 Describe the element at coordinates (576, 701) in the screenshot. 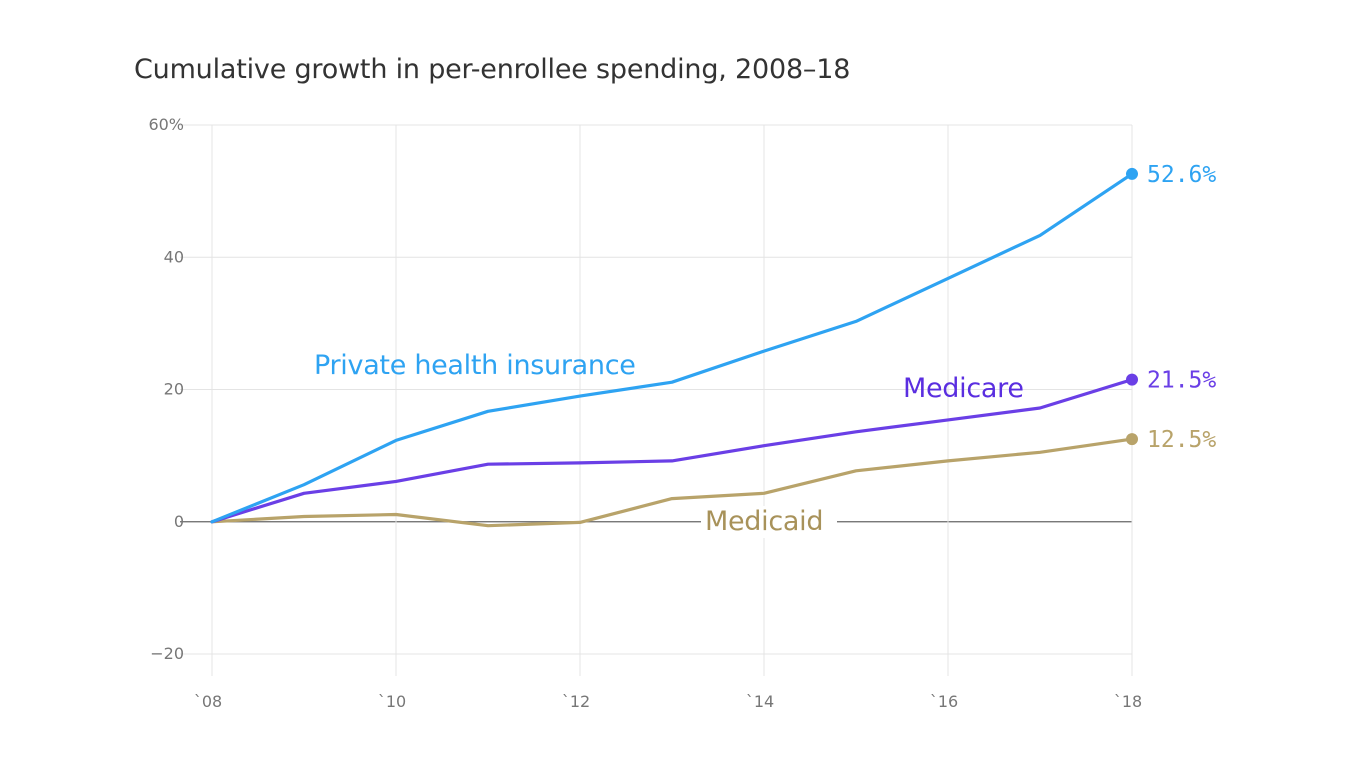

I see `x-tick-label: `12` at that location.